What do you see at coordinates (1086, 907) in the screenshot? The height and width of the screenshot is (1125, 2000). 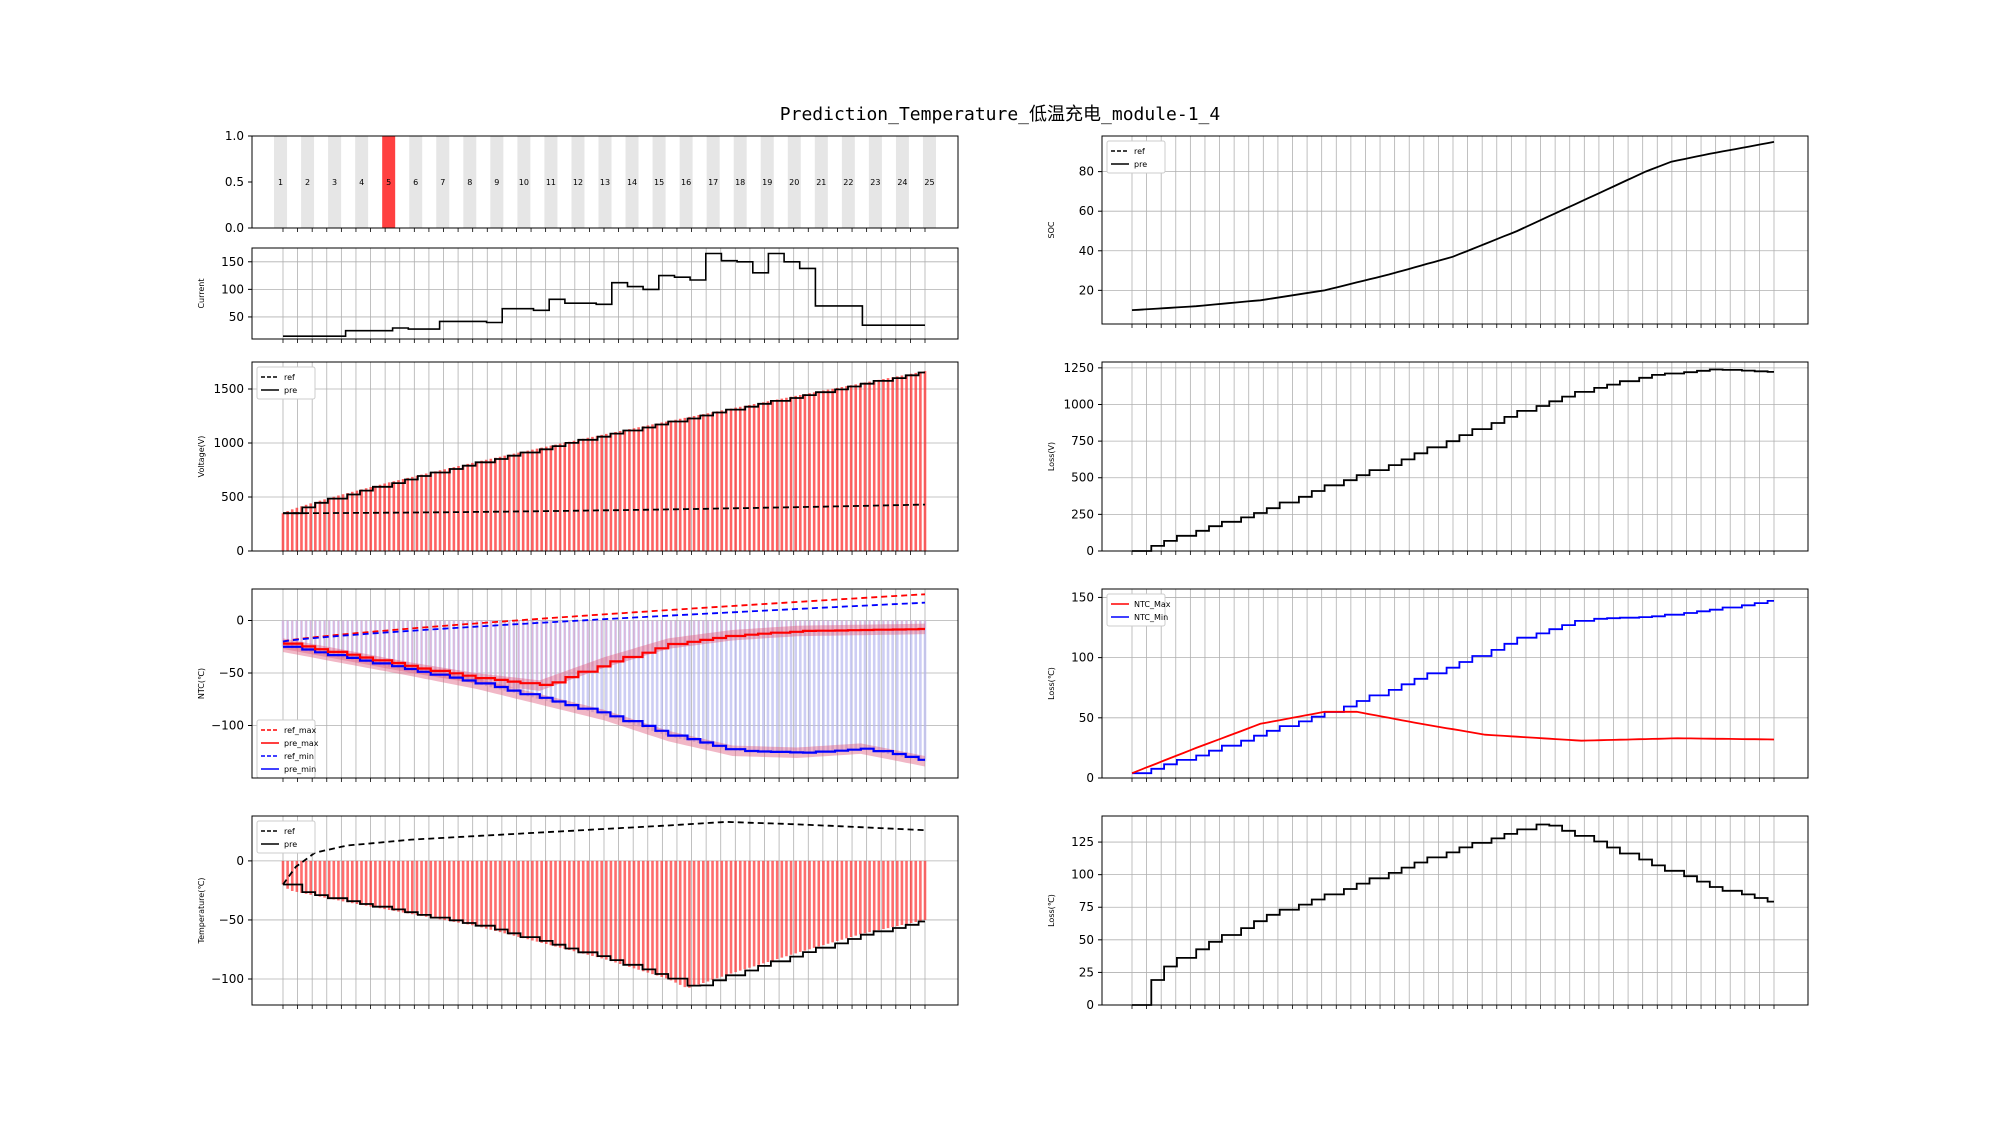 I see `y-tick-label: 75` at bounding box center [1086, 907].